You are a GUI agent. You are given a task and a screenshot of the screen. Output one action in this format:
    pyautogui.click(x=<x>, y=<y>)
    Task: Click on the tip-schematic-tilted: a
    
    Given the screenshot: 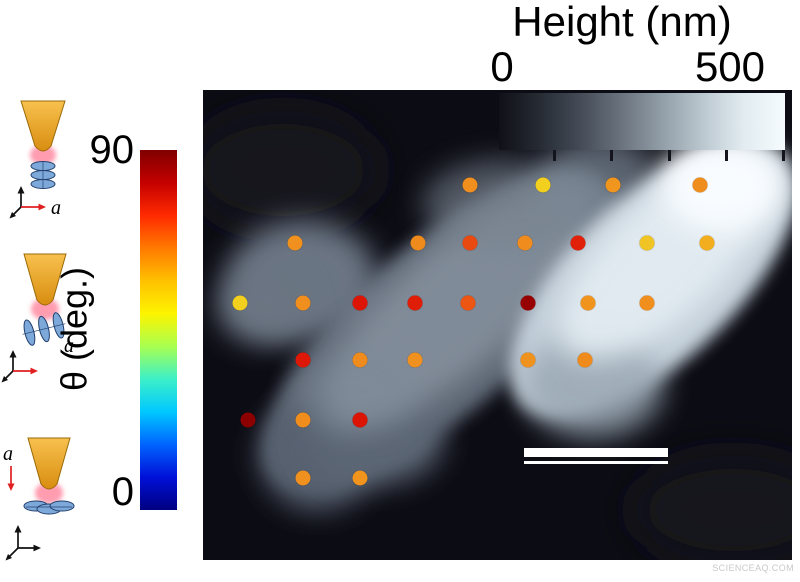 What is the action you would take?
    pyautogui.click(x=42, y=327)
    